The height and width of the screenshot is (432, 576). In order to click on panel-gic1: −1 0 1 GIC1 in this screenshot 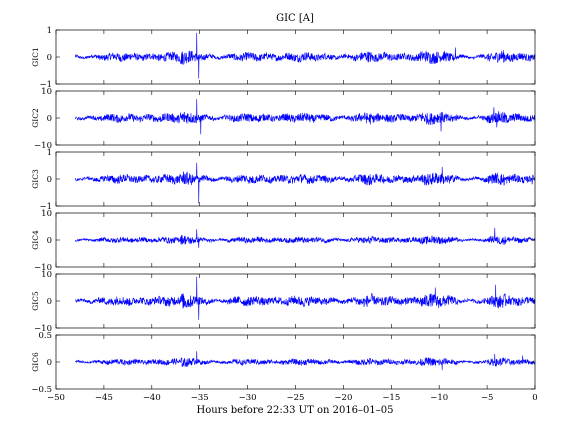, I will do `click(283, 58)`.